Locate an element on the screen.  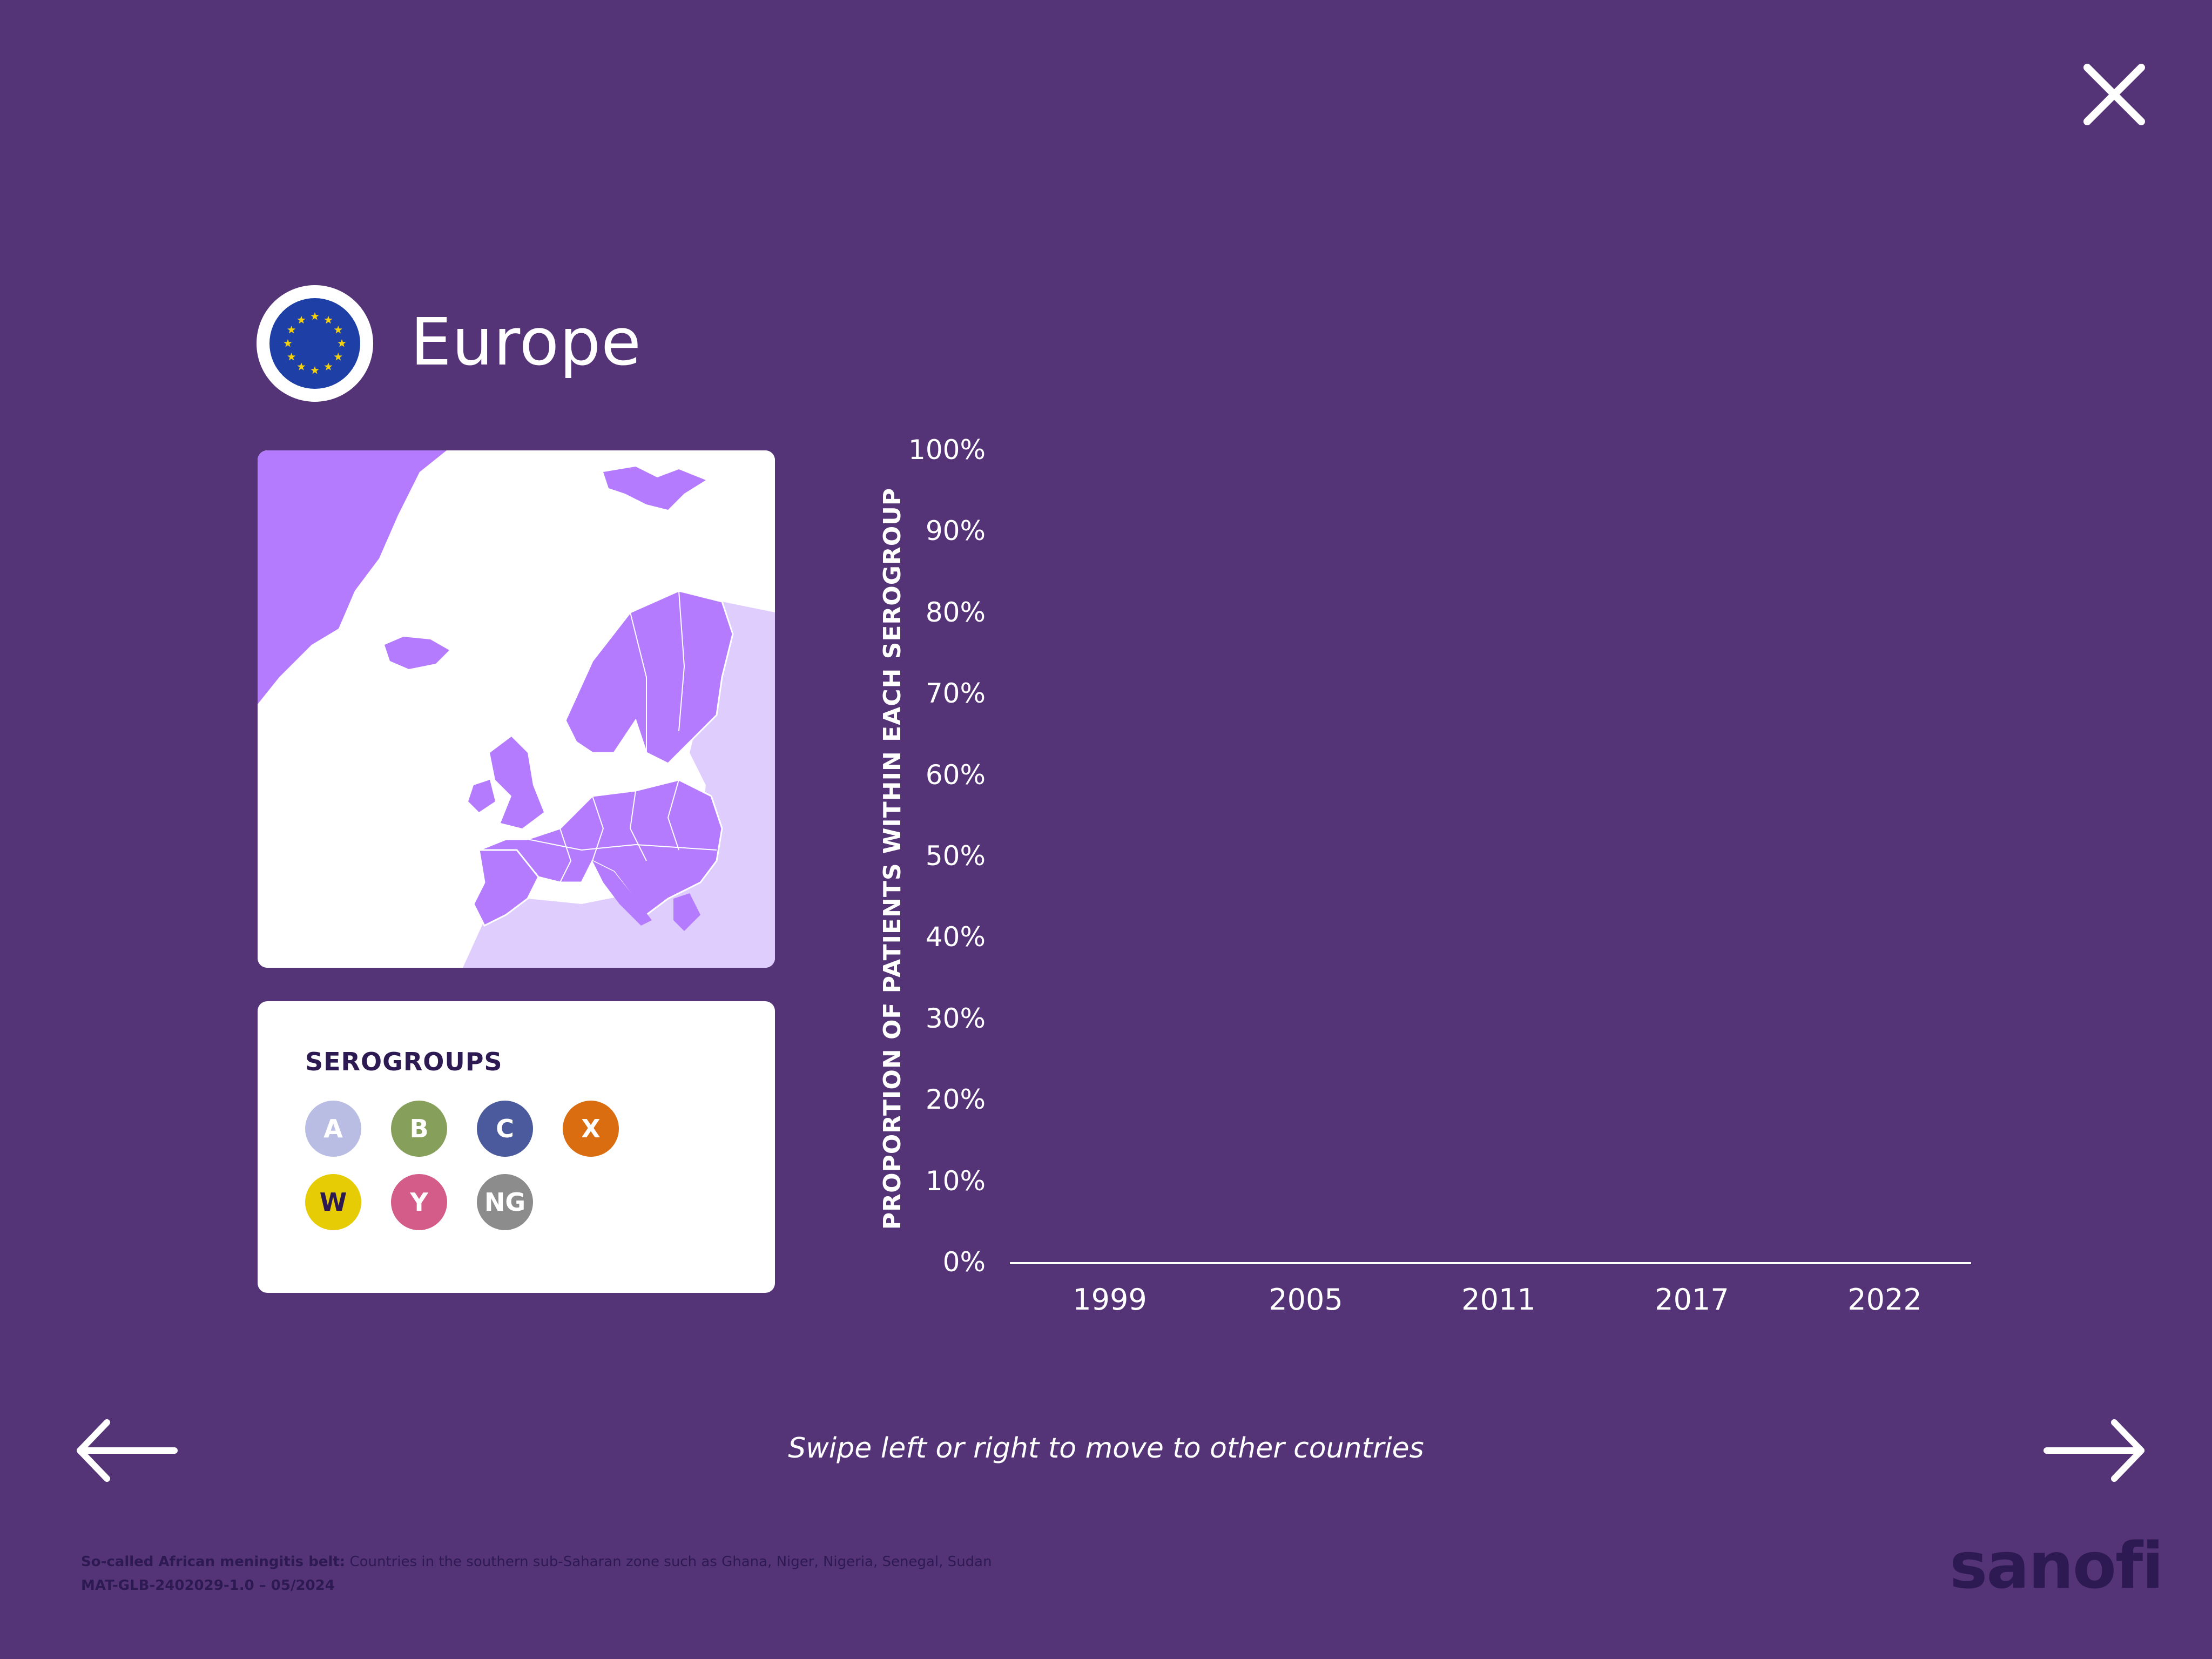
arrow-left-icon is located at coordinates (127, 1450).